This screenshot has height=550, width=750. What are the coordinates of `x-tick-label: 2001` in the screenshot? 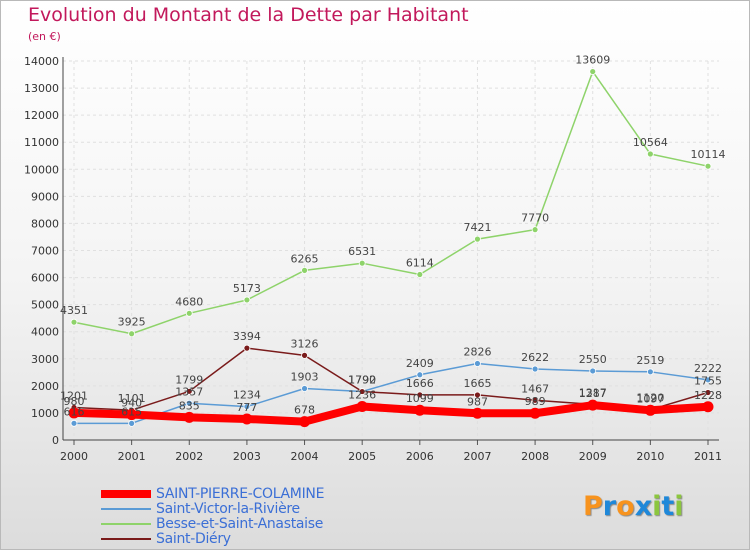 It's located at (132, 456).